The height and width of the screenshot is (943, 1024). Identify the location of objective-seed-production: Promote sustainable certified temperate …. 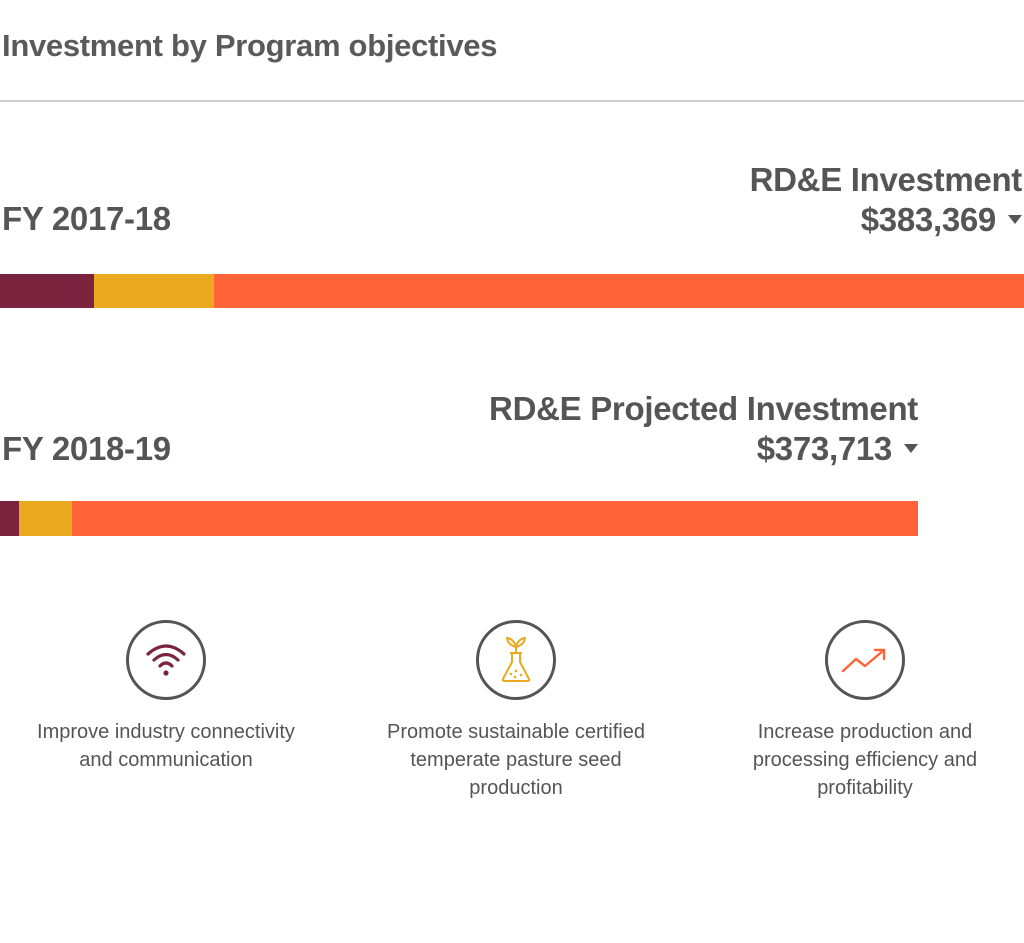
(516, 711).